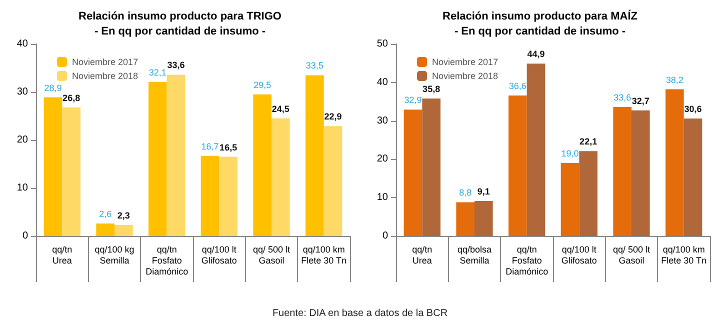 This screenshot has height=328, width=720. What do you see at coordinates (413, 100) in the screenshot?
I see `data-label: 32,9` at bounding box center [413, 100].